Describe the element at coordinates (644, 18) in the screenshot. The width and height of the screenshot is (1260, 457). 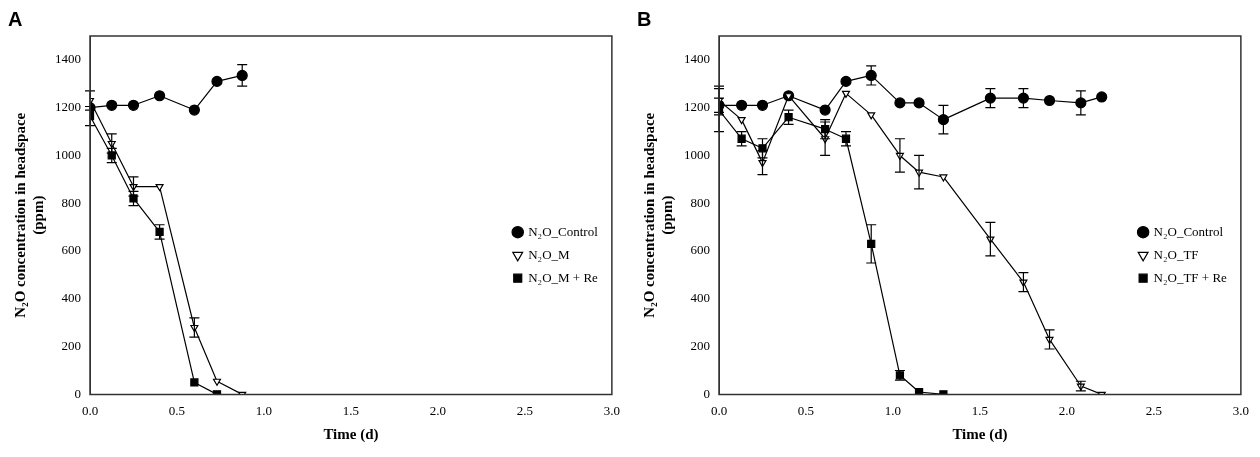
I see `chart-title: B` at that location.